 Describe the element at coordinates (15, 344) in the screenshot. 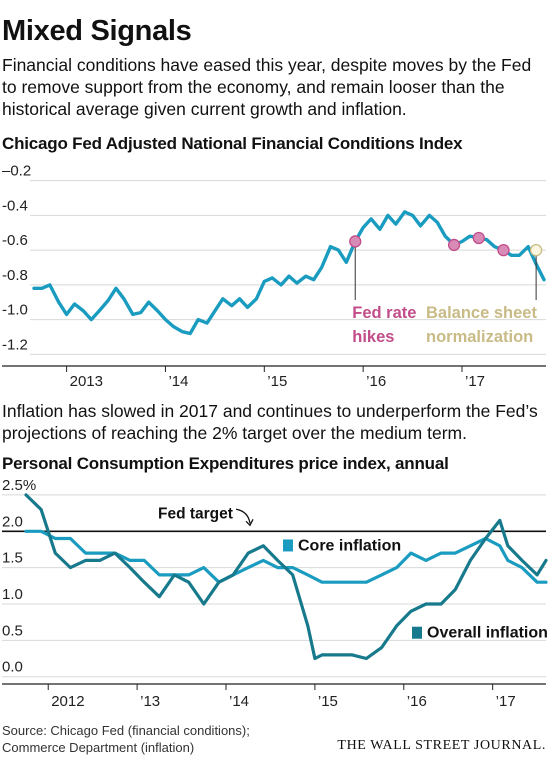

I see `y-tick-label: -1.2` at that location.